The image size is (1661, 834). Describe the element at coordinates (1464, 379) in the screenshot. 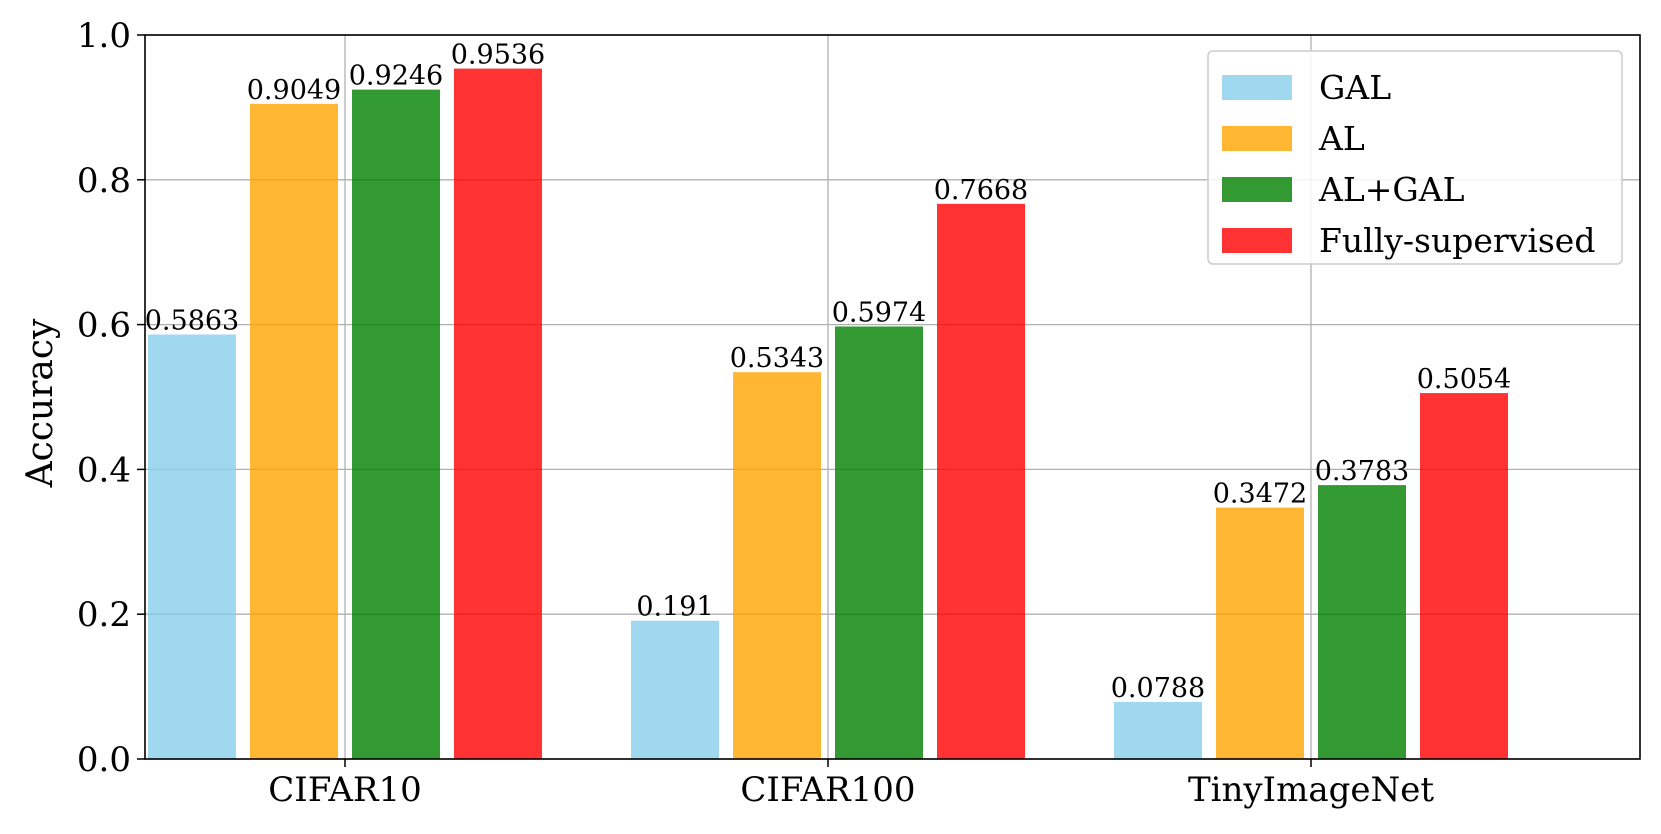

I see `bar-value-label: 0.5054` at that location.